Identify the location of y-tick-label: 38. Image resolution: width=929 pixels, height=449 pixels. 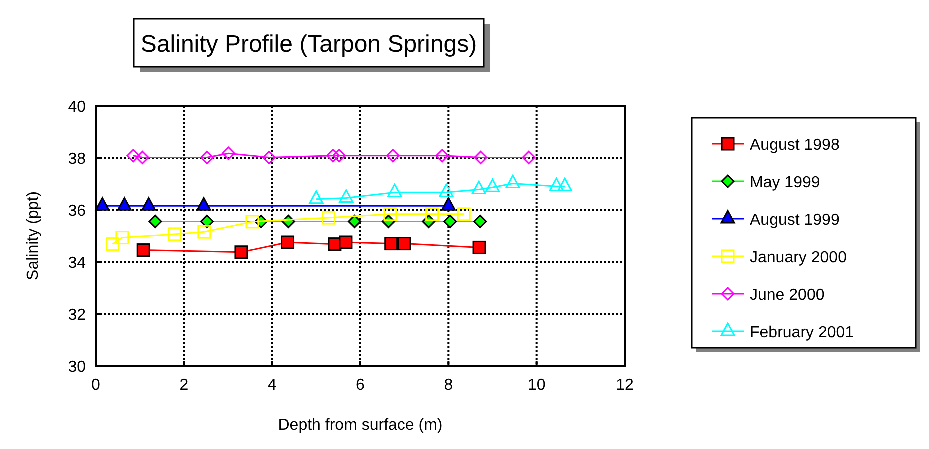
(77, 159).